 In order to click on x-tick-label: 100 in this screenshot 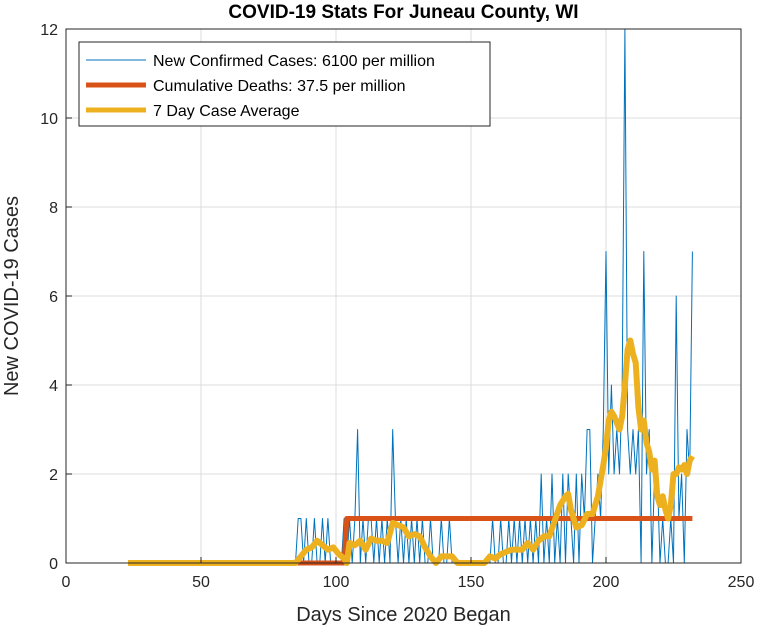, I will do `click(336, 582)`.